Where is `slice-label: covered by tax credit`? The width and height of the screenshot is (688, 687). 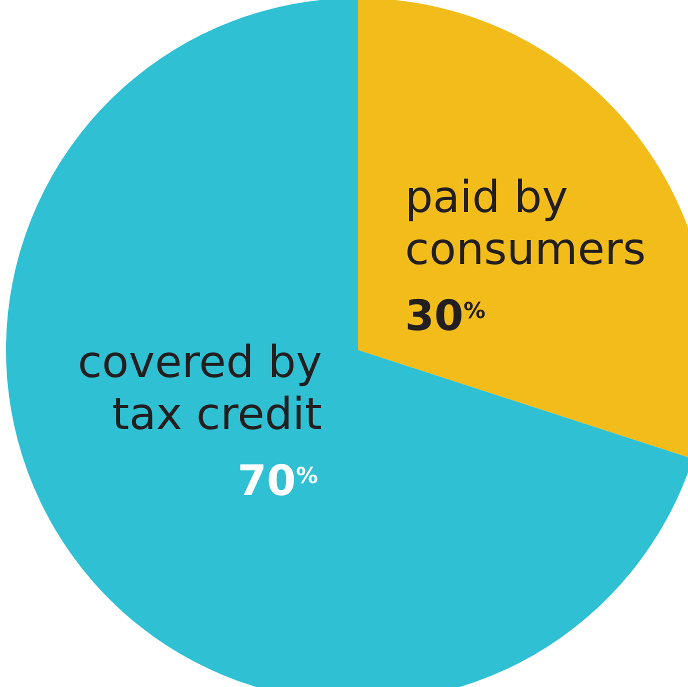 slice-label: covered by tax credit is located at coordinates (200, 388).